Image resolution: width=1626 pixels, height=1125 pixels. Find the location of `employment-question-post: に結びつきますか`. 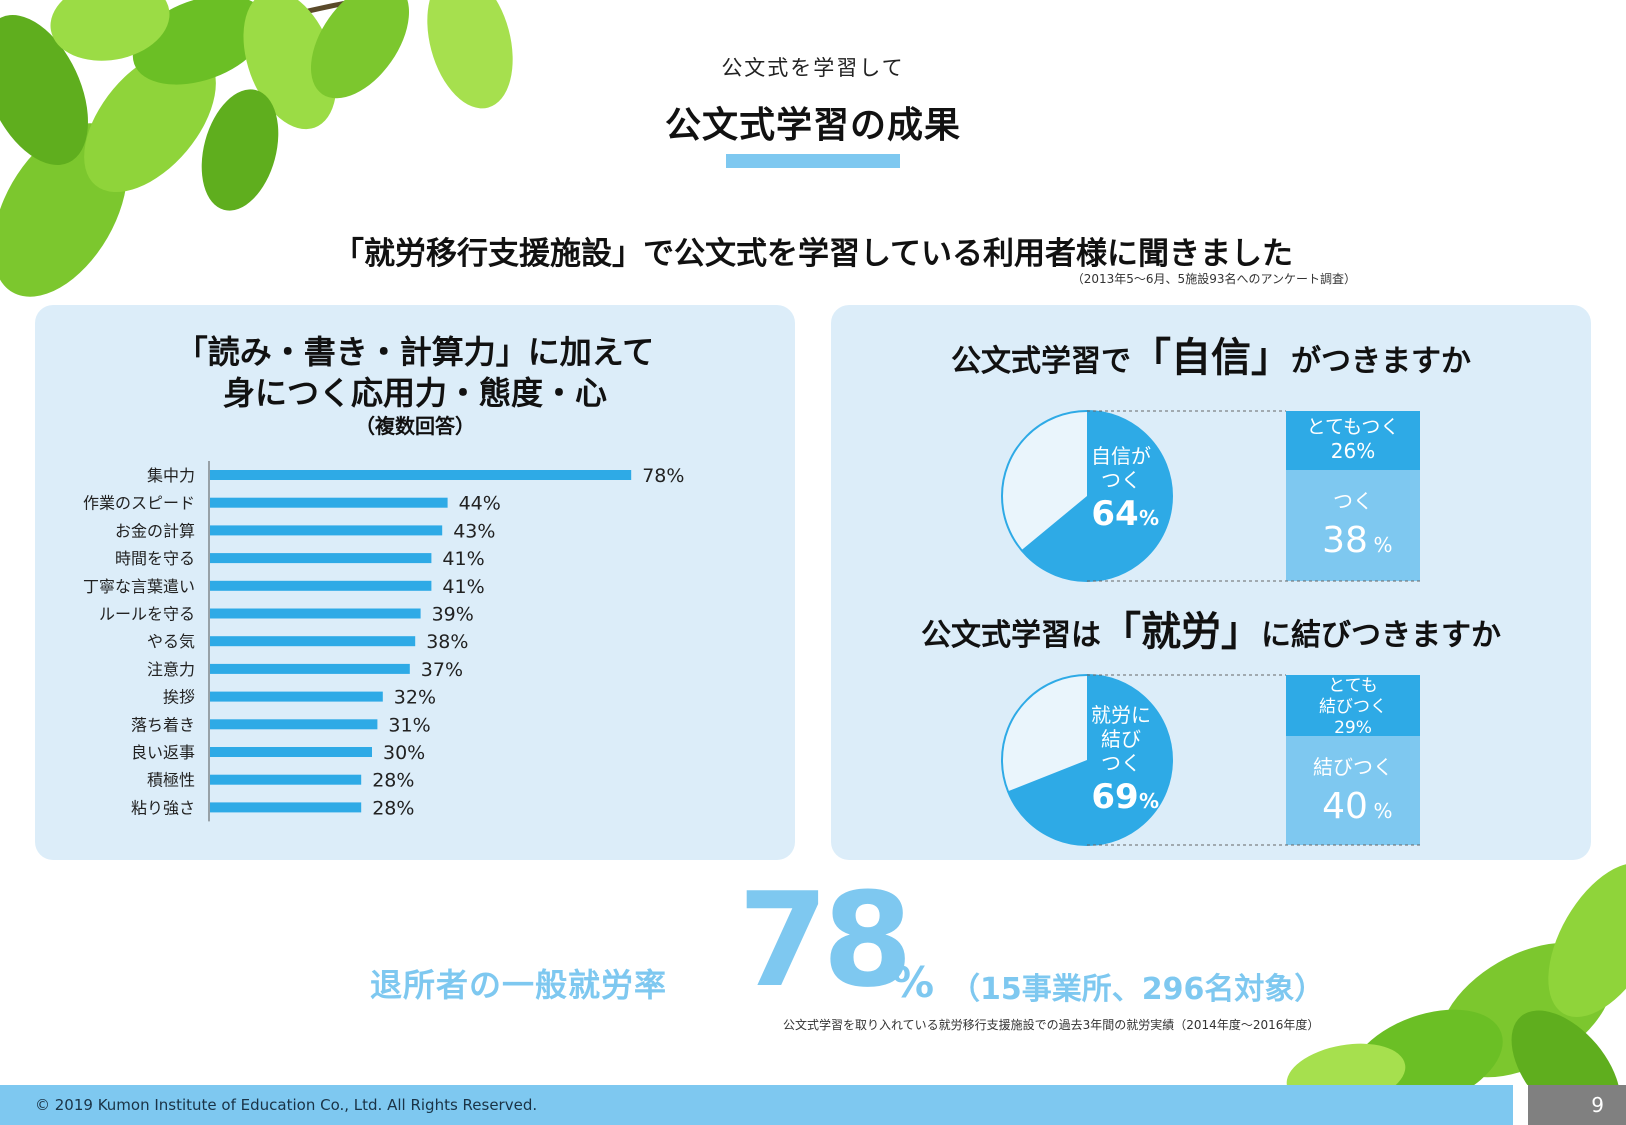

employment-question-post: に結びつきますか is located at coordinates (1381, 635).